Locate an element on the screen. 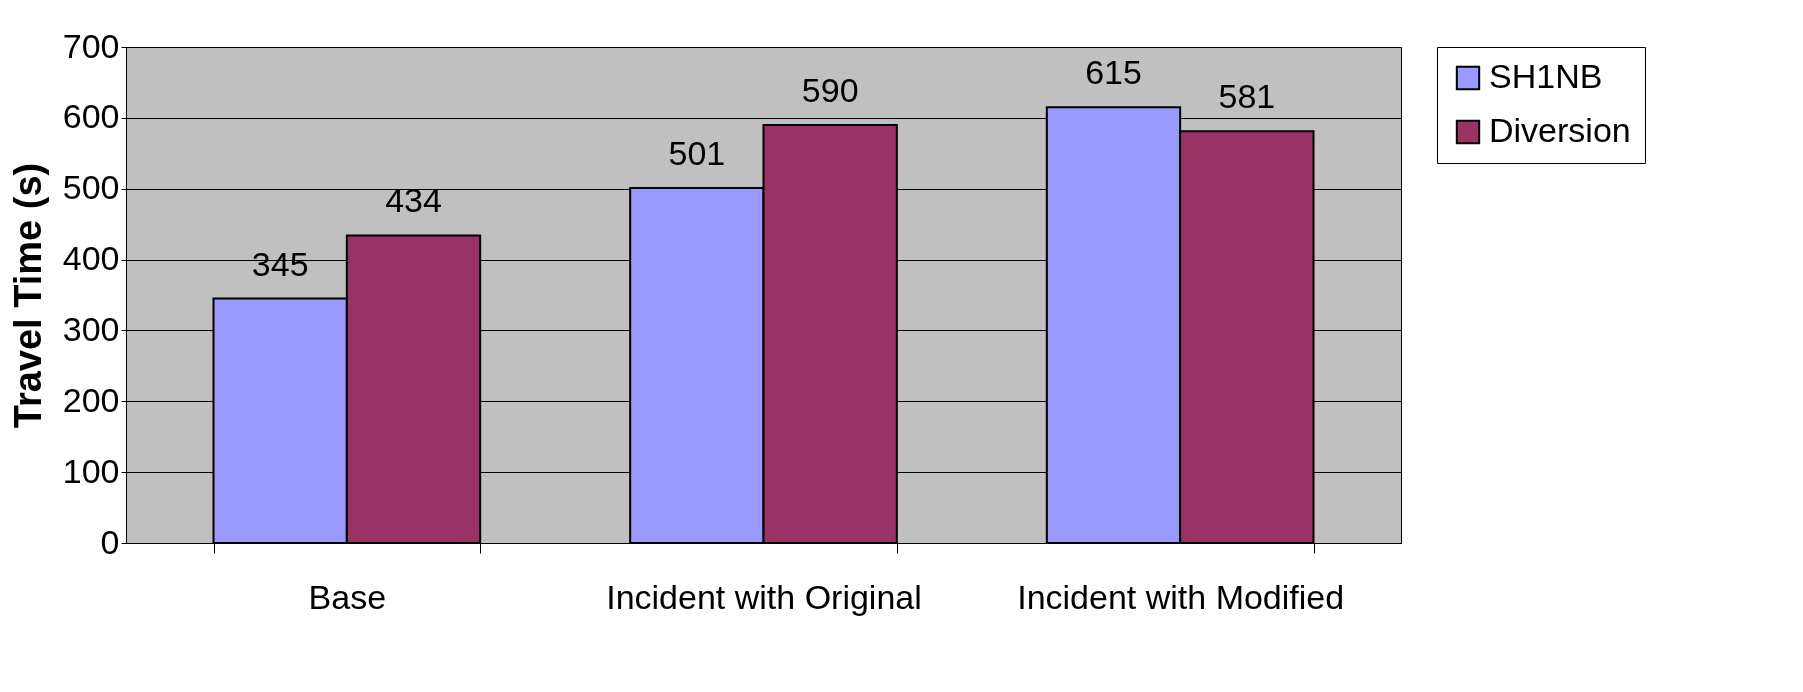 This screenshot has height=692, width=1803. data-label: 581 is located at coordinates (1247, 96).